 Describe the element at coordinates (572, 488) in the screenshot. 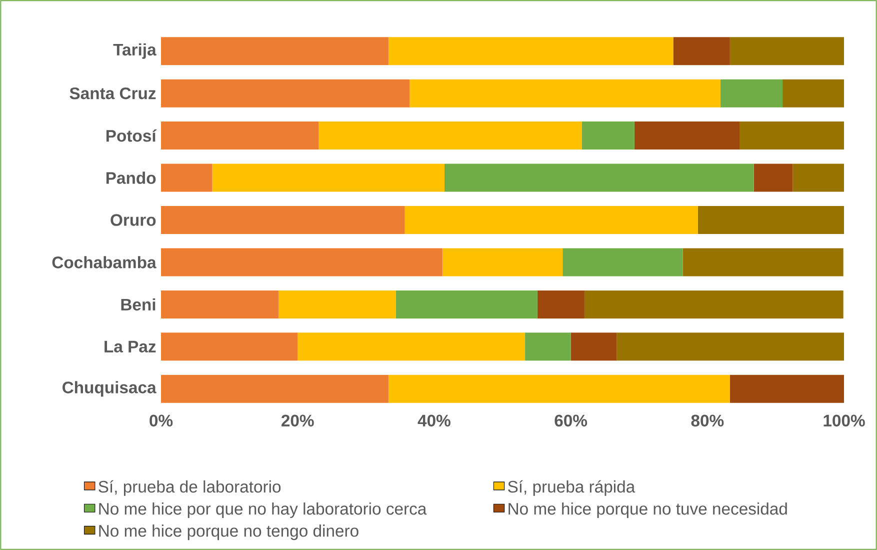

I see `legend-label: Sí, prueba rápida` at that location.